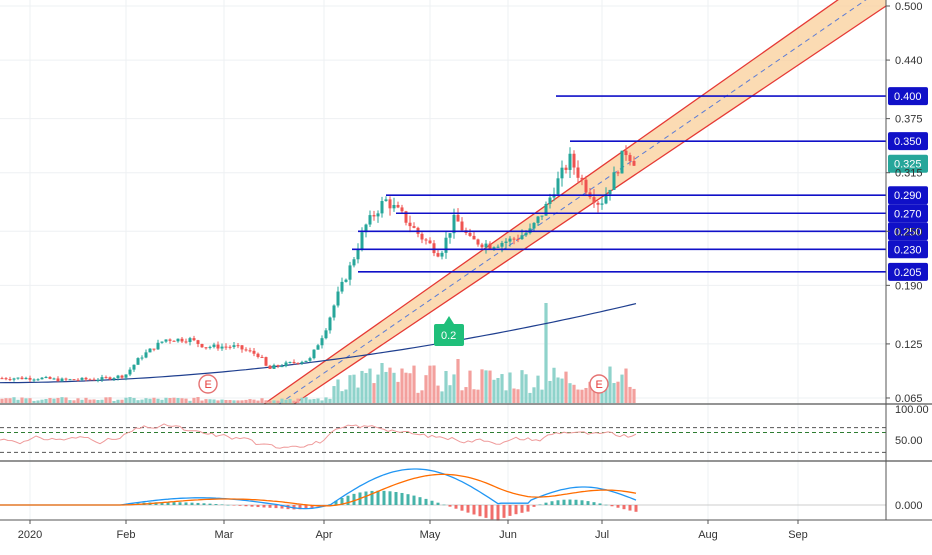  I want to click on price-tick-label-0: 0.500, so click(909, 7).